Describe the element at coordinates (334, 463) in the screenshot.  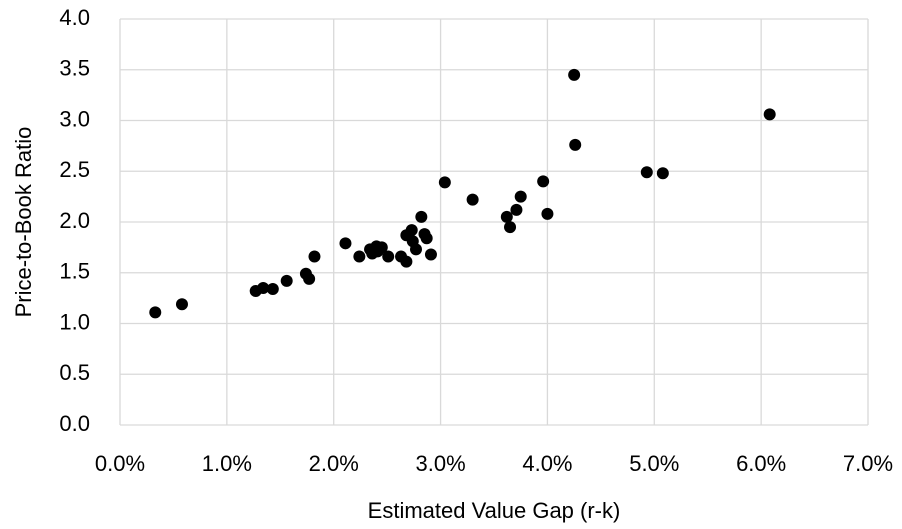
I see `x-tick-label: 2.0%` at that location.